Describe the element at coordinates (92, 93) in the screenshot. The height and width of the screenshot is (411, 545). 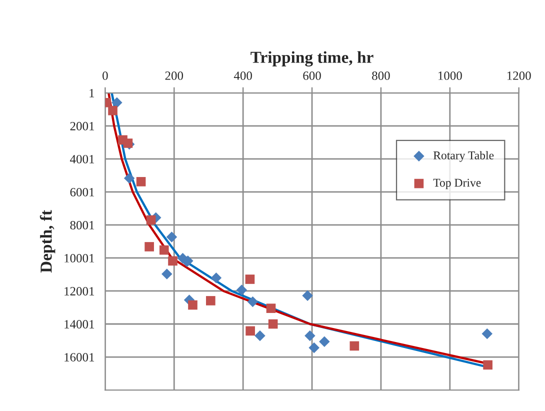
I see `y-tick-label: 1` at that location.